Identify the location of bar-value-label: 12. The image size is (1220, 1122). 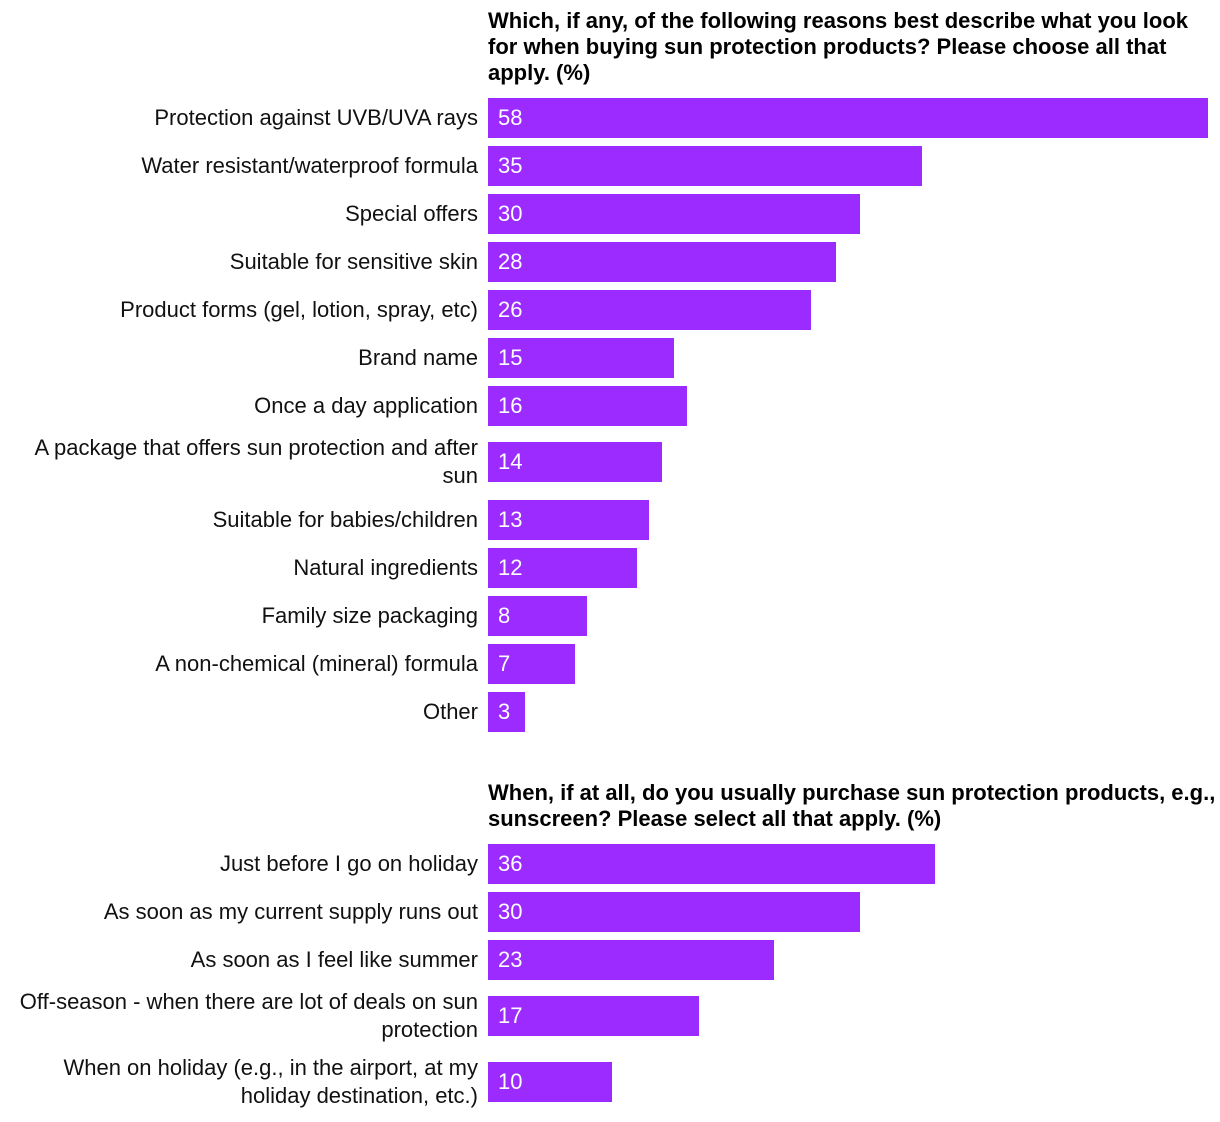
(510, 567).